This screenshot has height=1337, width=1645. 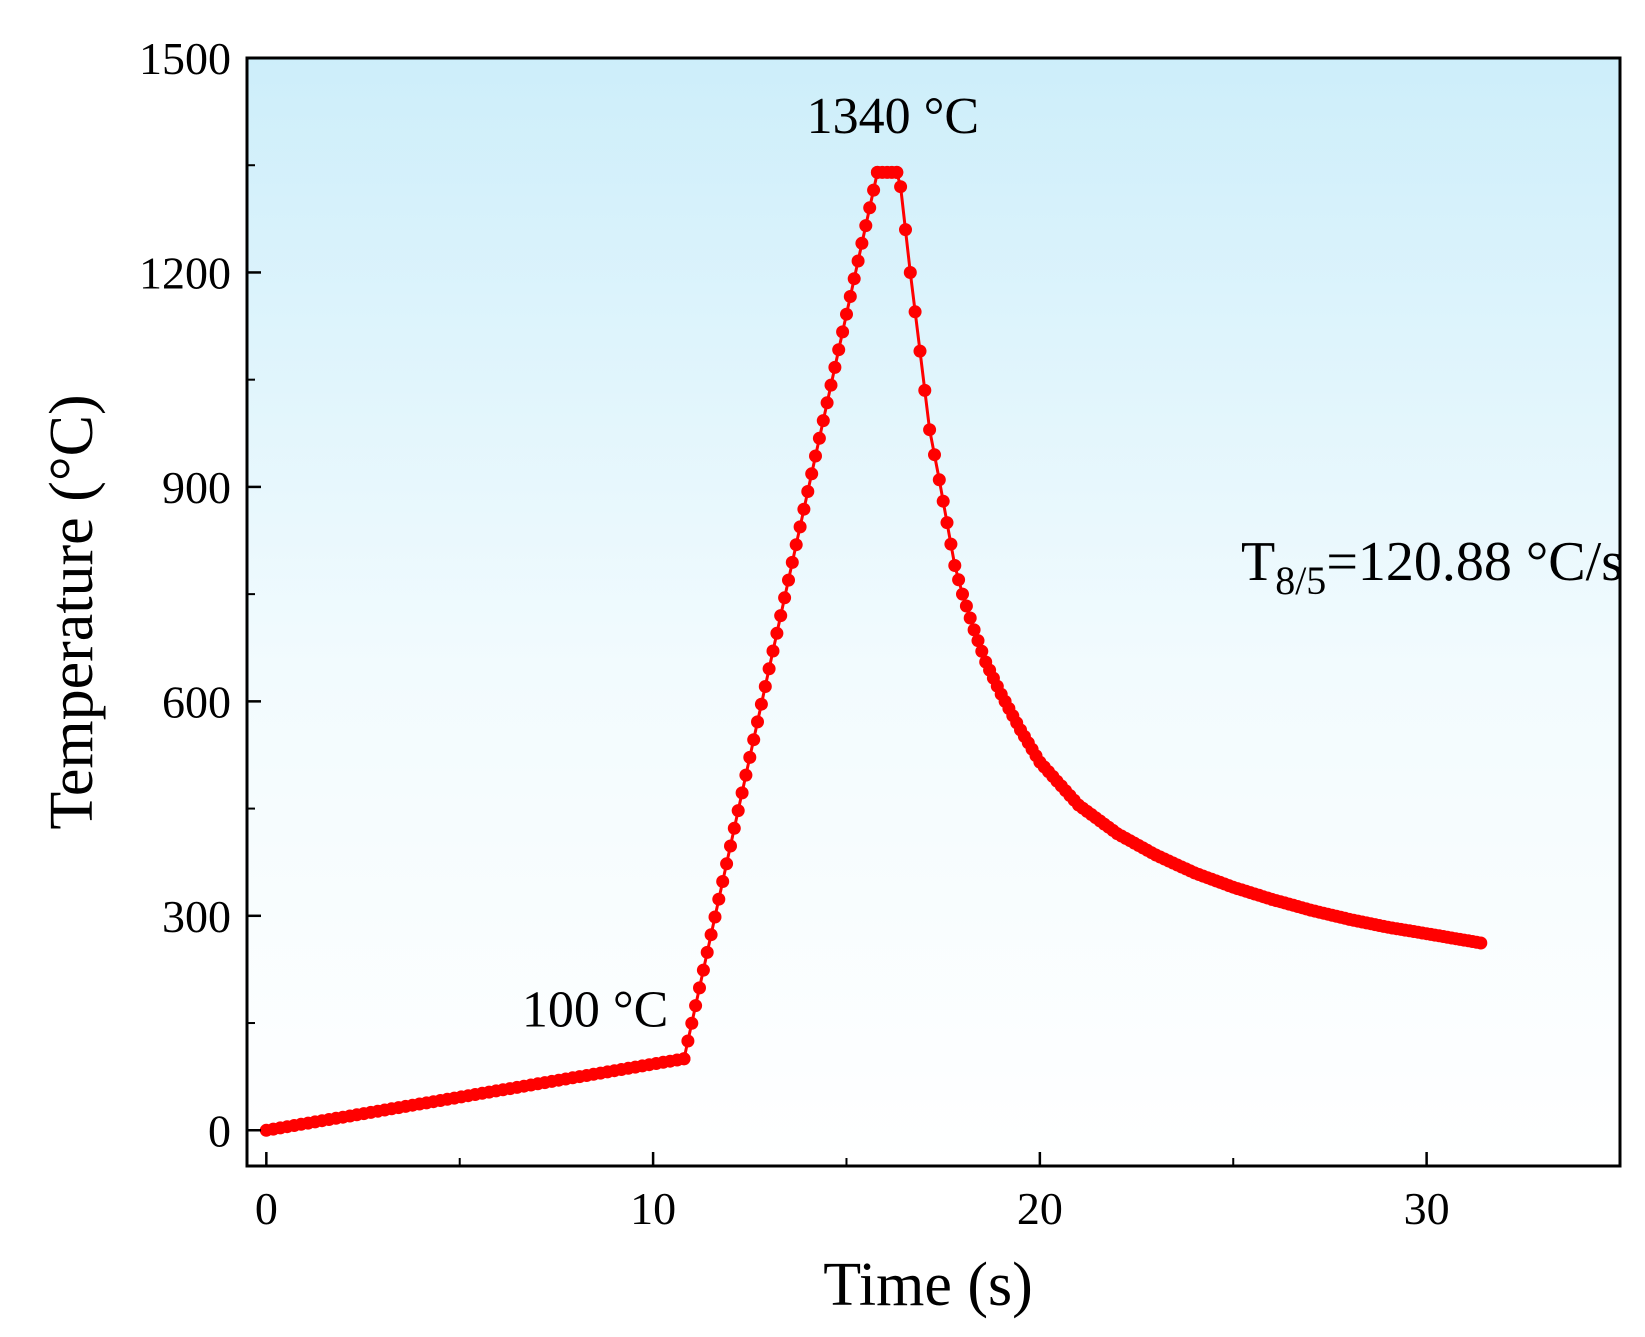 I want to click on cooling-rate-label: T8/5=120.88 °C/s, so click(x=1432, y=567).